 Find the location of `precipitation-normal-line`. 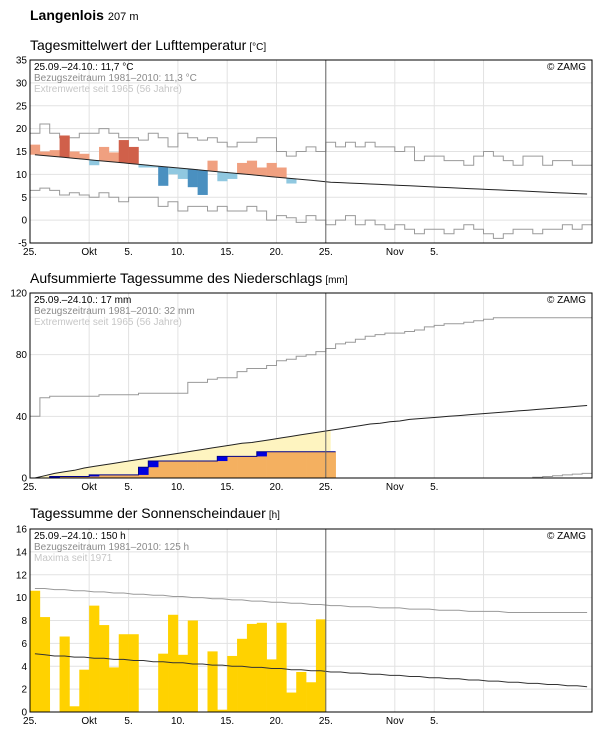

precipitation-normal-line is located at coordinates (311, 442).